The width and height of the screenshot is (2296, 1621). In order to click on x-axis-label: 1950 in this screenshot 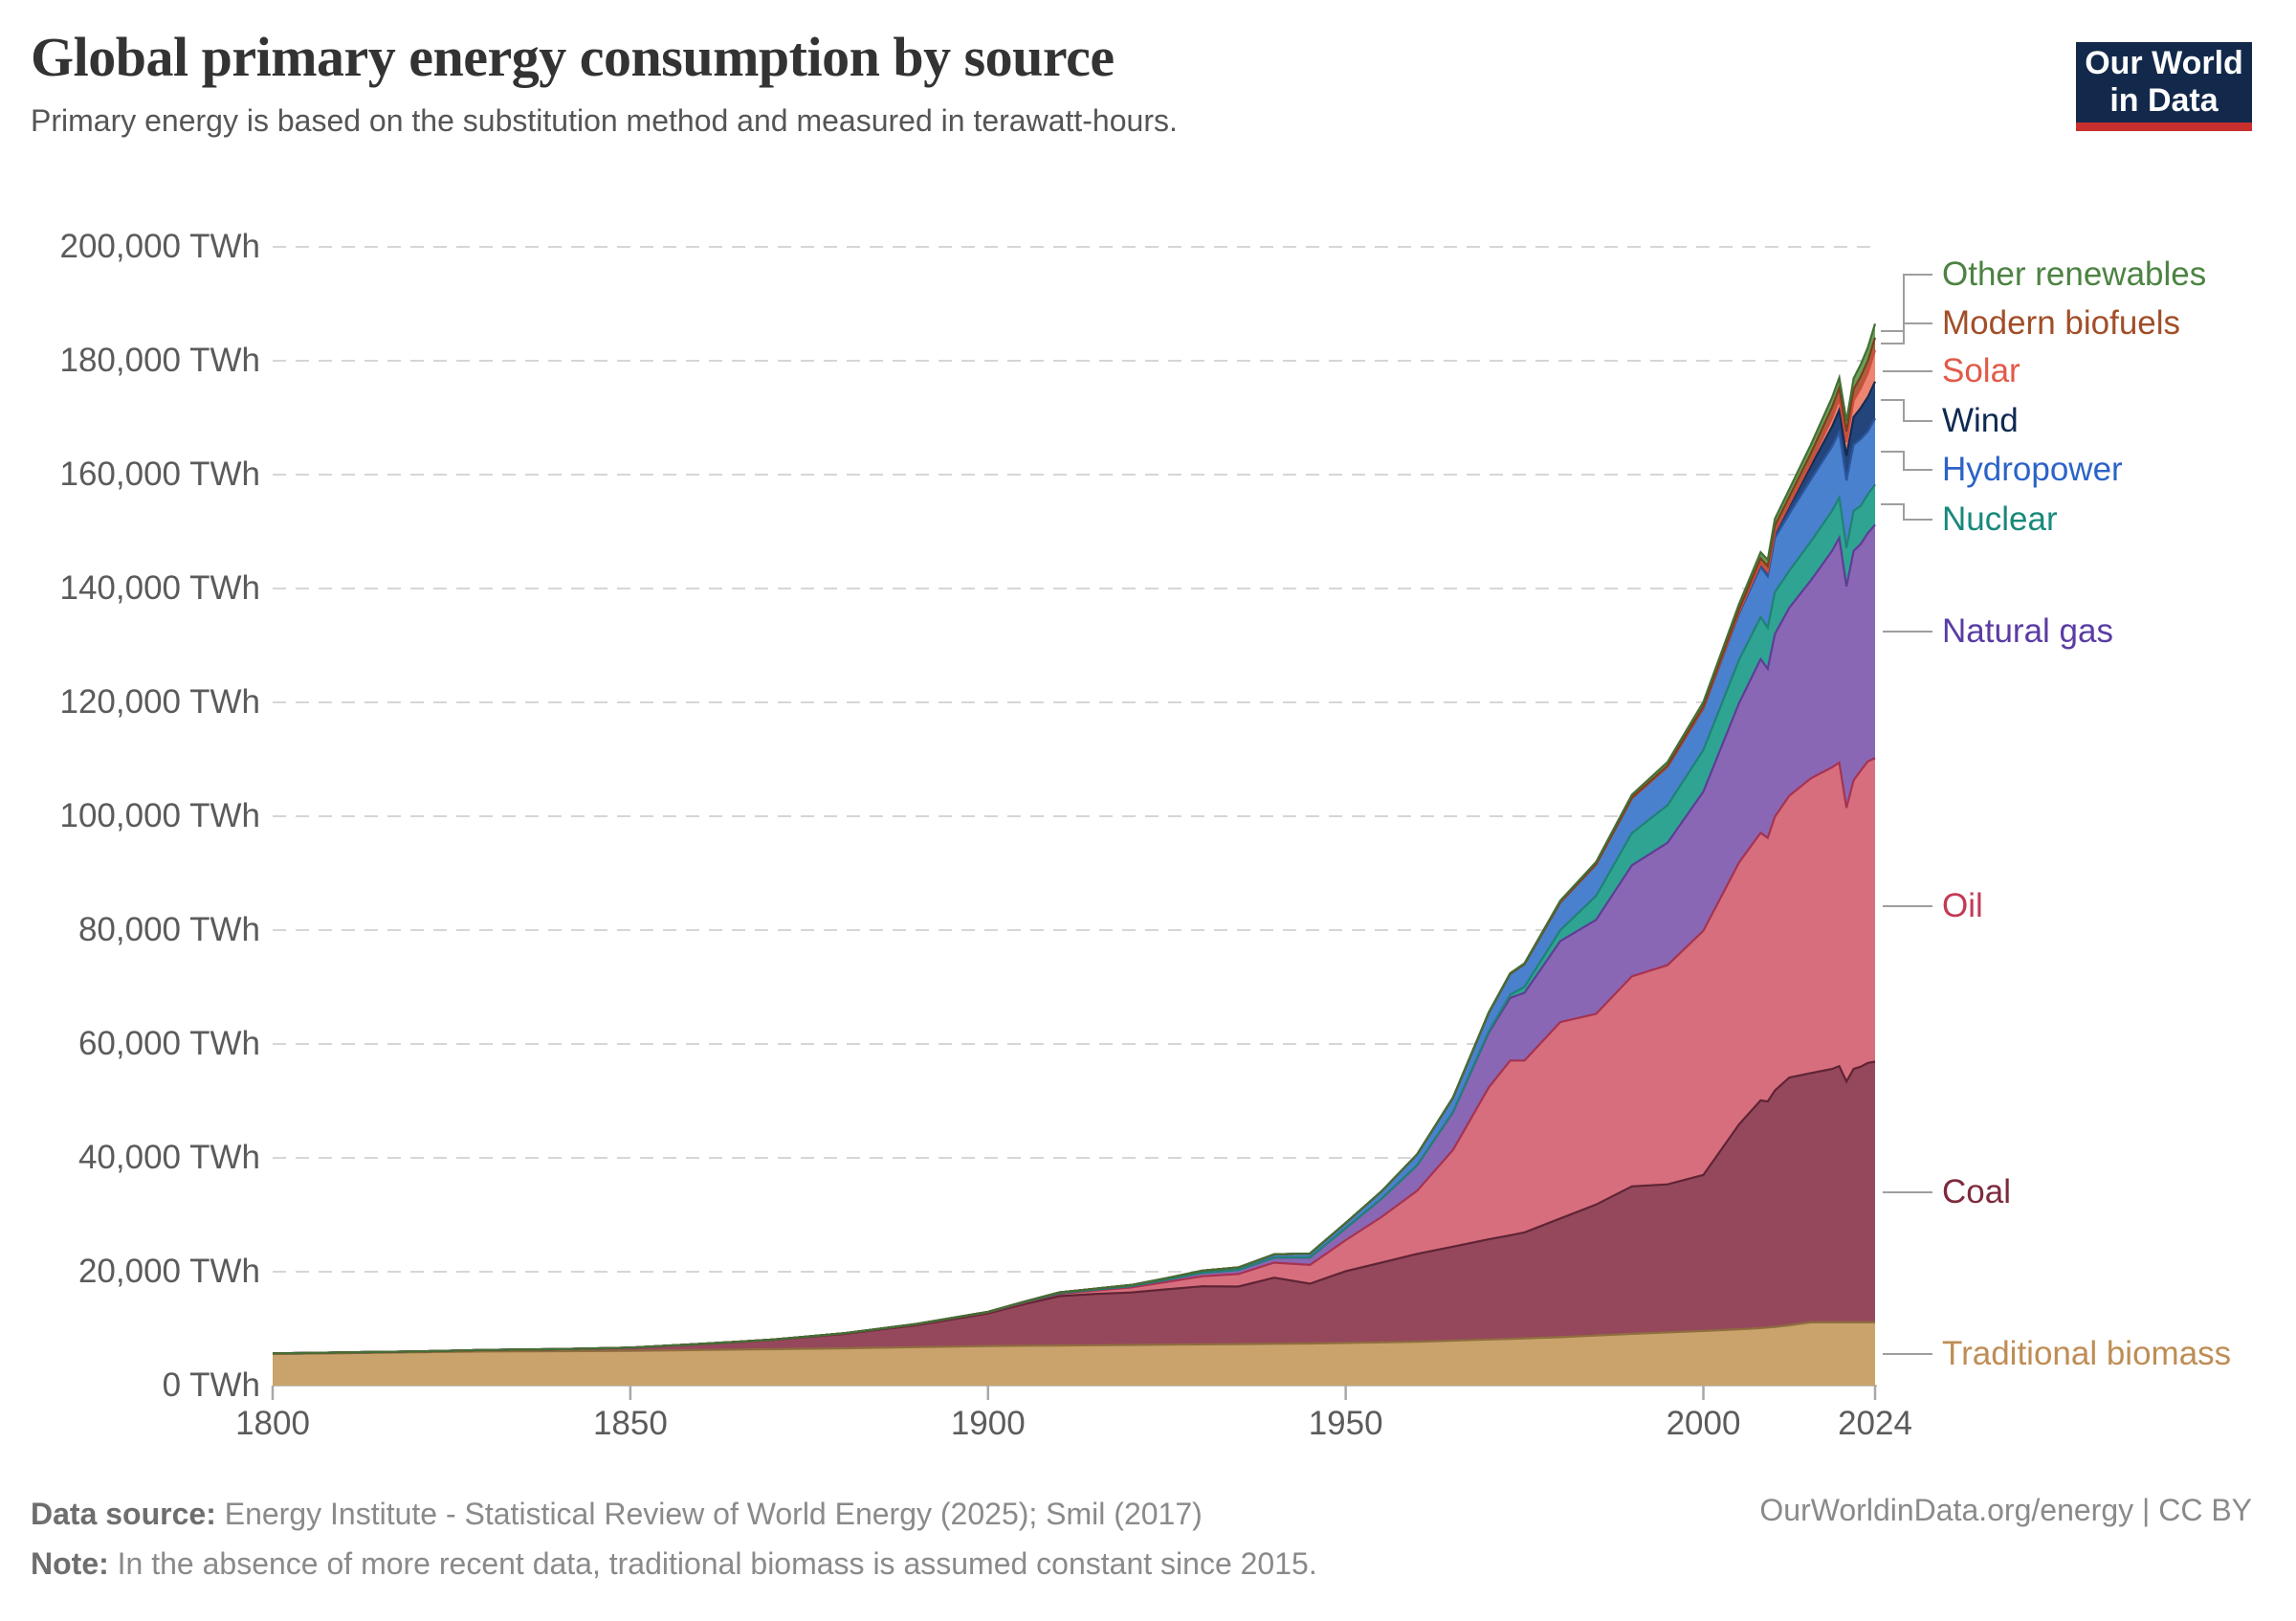, I will do `click(1345, 1423)`.